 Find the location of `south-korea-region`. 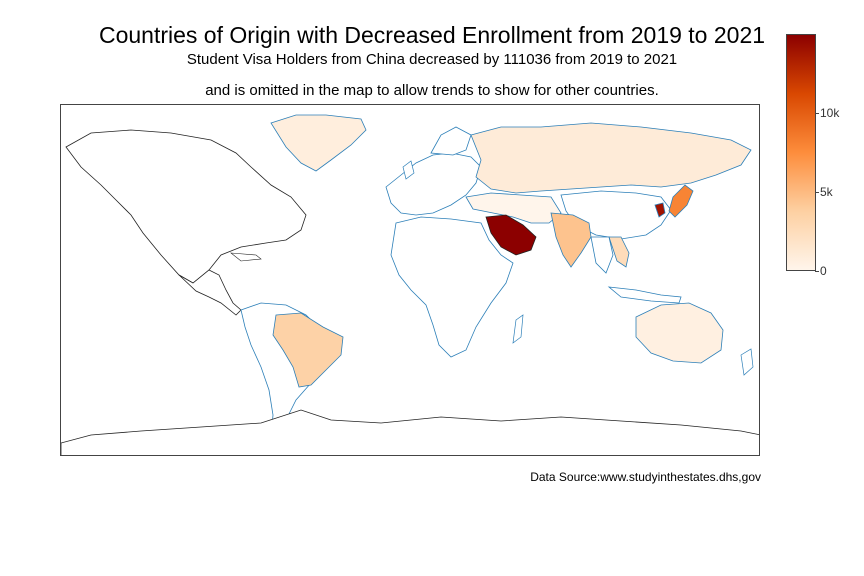

south-korea-region is located at coordinates (660, 210).